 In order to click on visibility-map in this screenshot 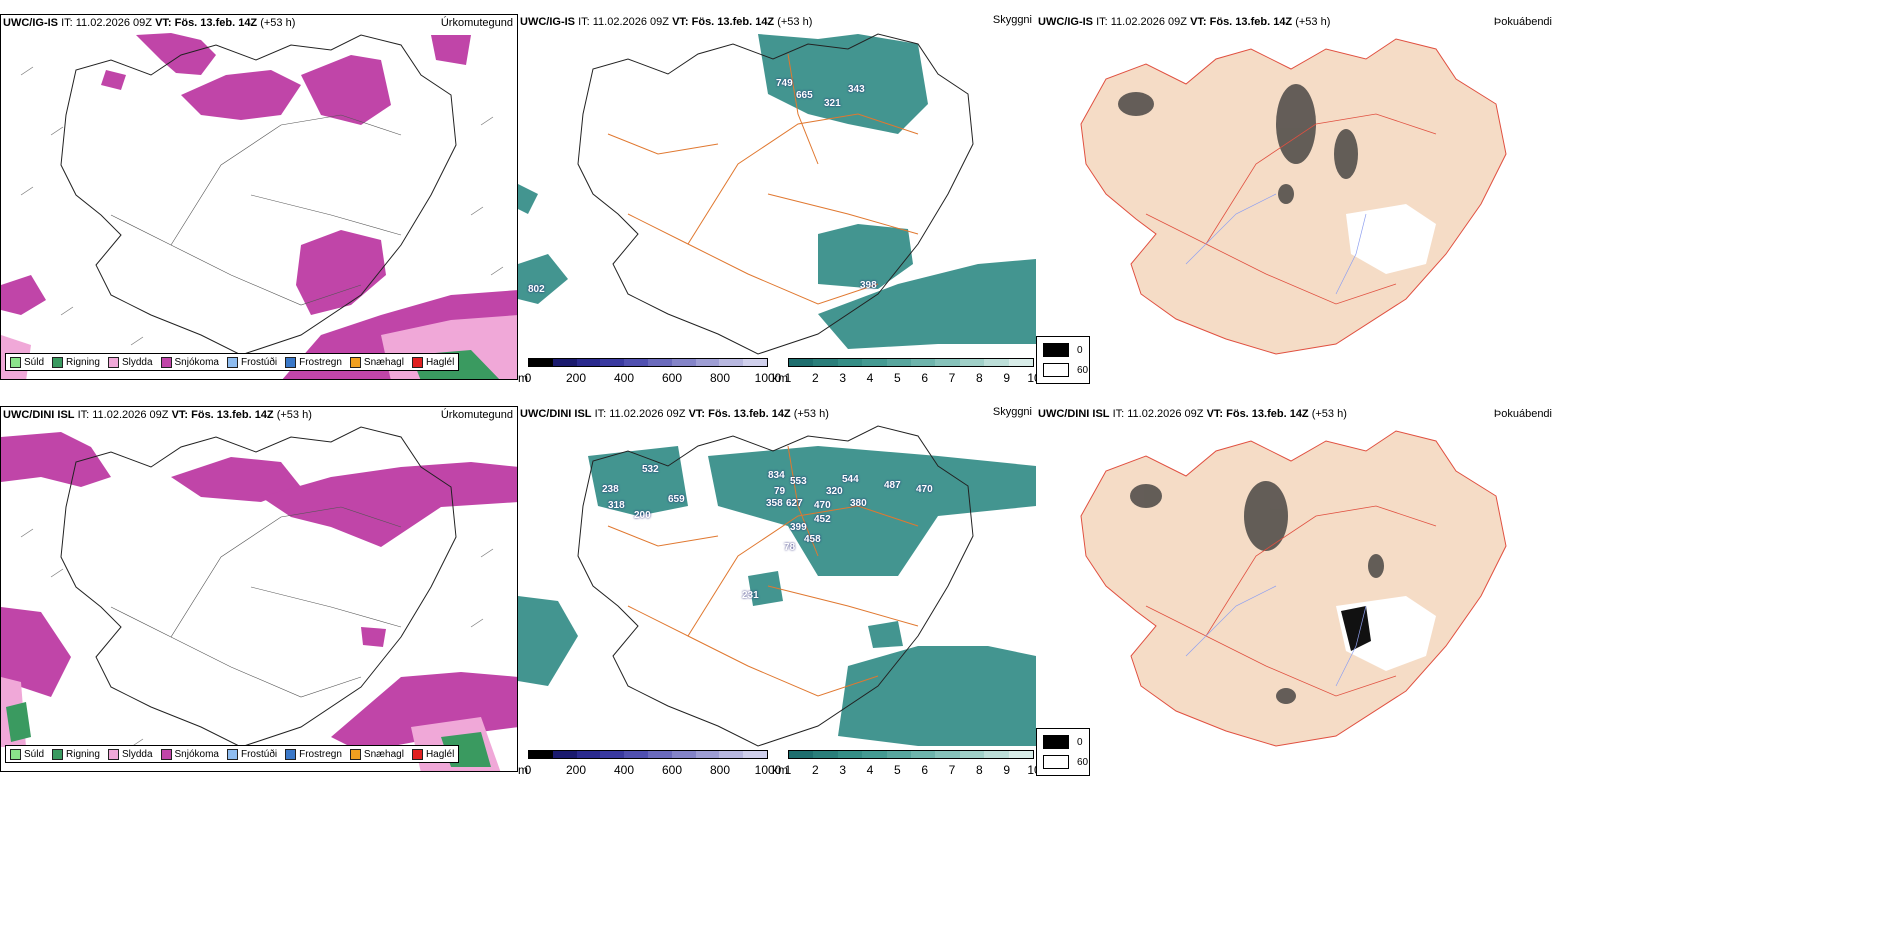, I will do `click(777, 194)`.